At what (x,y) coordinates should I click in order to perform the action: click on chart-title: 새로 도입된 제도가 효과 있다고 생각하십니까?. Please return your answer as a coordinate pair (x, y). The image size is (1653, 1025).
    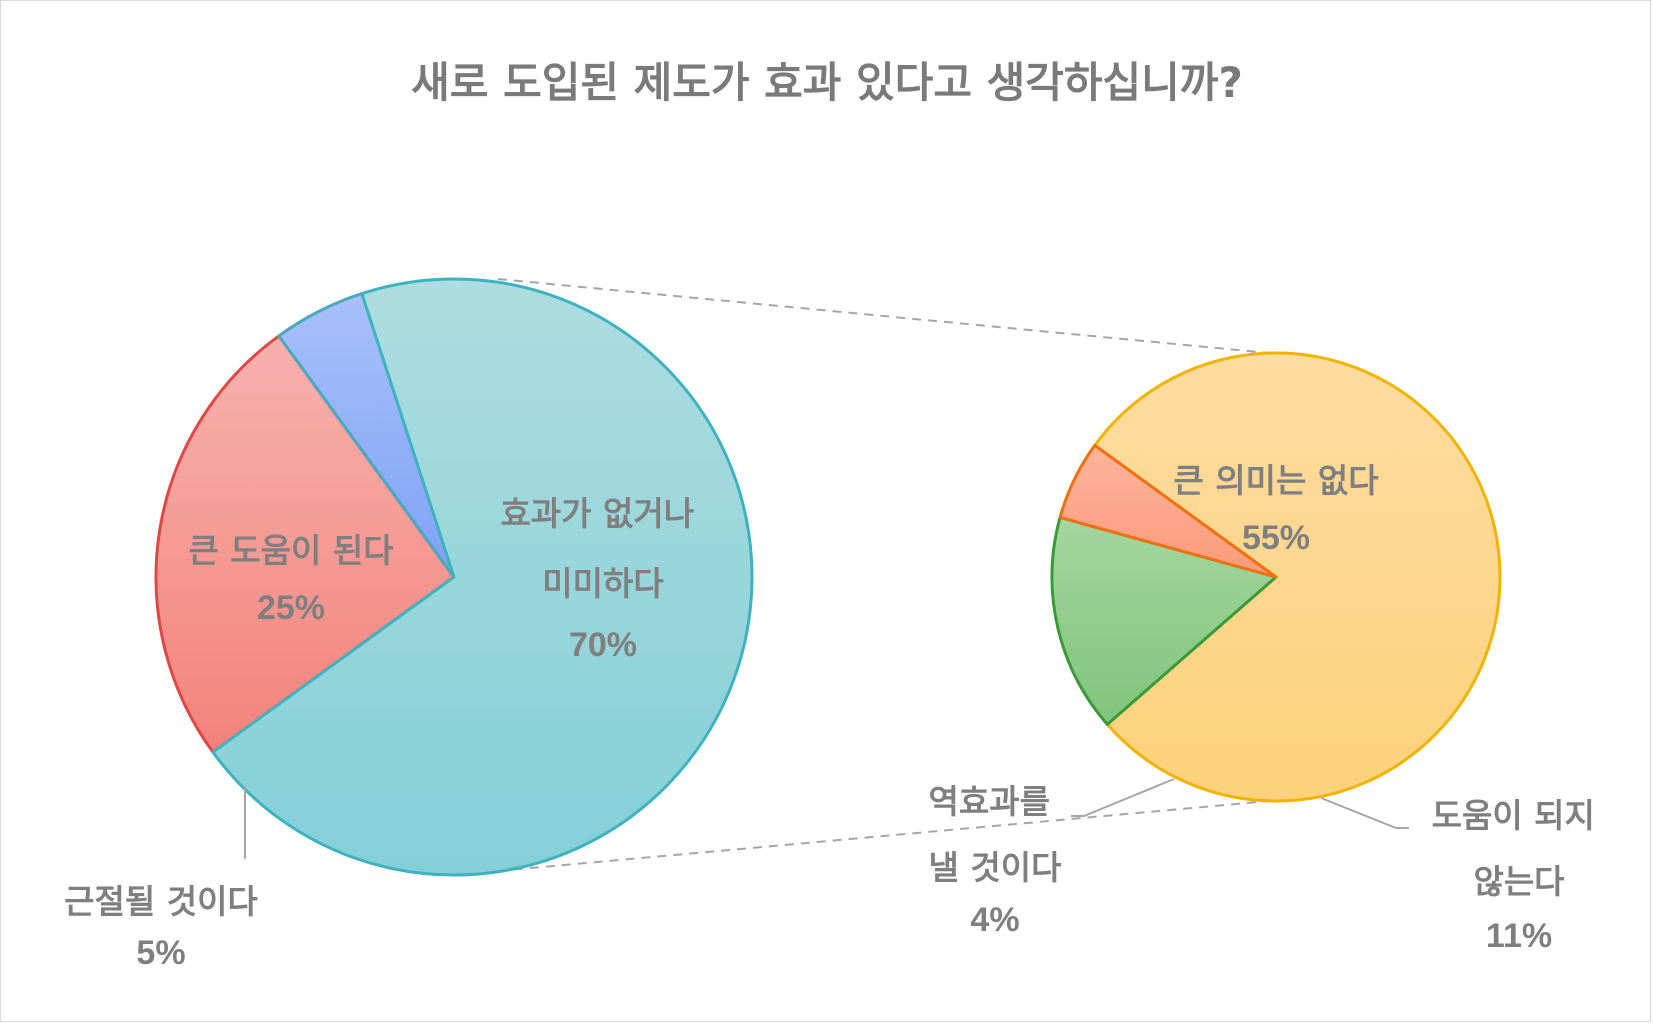
    Looking at the image, I should click on (827, 82).